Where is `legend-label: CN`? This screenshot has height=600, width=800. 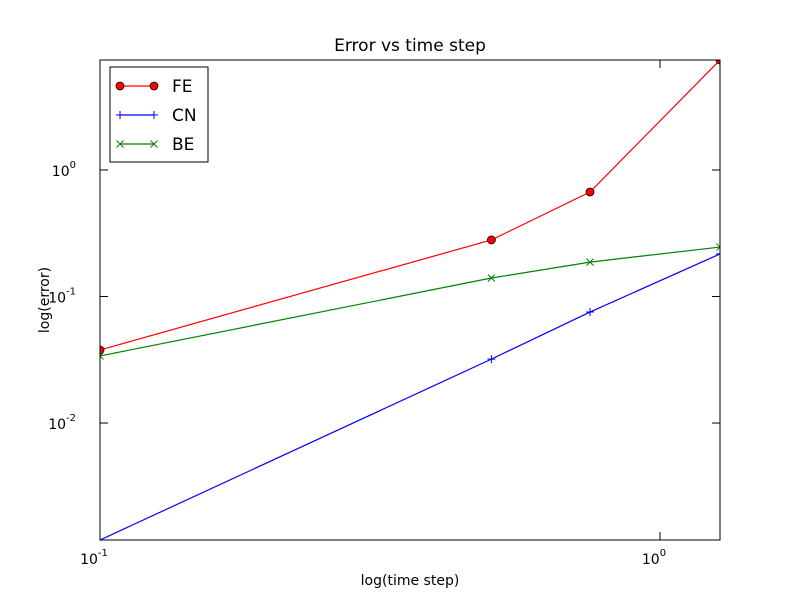
legend-label: CN is located at coordinates (184, 116).